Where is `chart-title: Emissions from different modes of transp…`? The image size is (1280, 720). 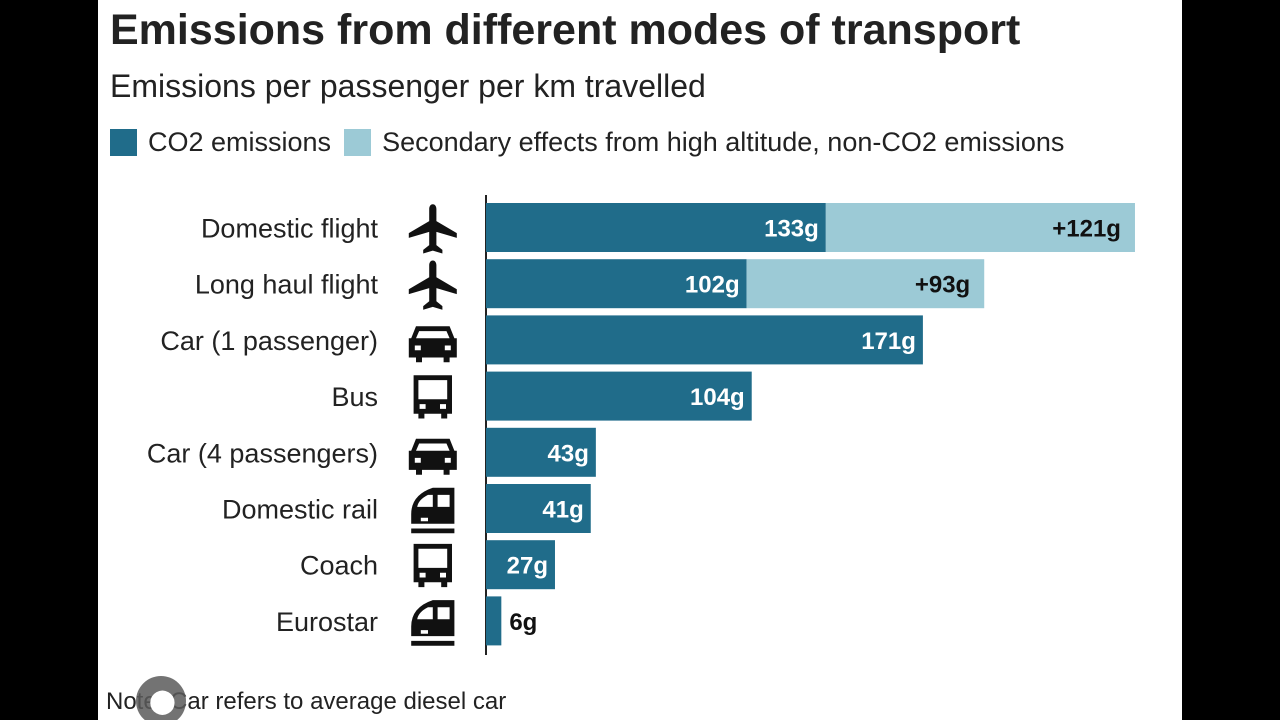
chart-title: Emissions from different modes of transp… is located at coordinates (565, 30).